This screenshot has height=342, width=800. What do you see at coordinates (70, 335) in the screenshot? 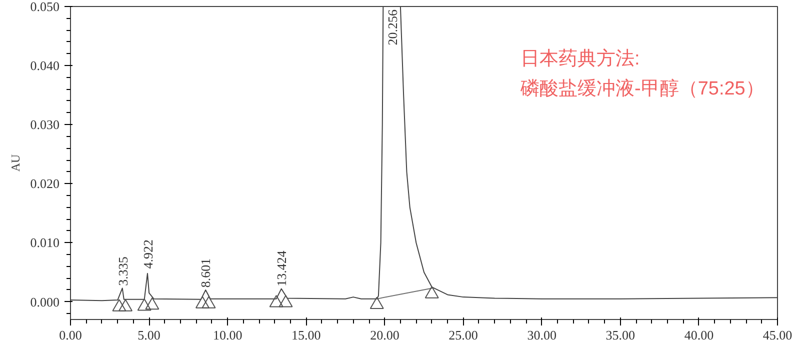
I see `x-tick-label: 0.00` at bounding box center [70, 335].